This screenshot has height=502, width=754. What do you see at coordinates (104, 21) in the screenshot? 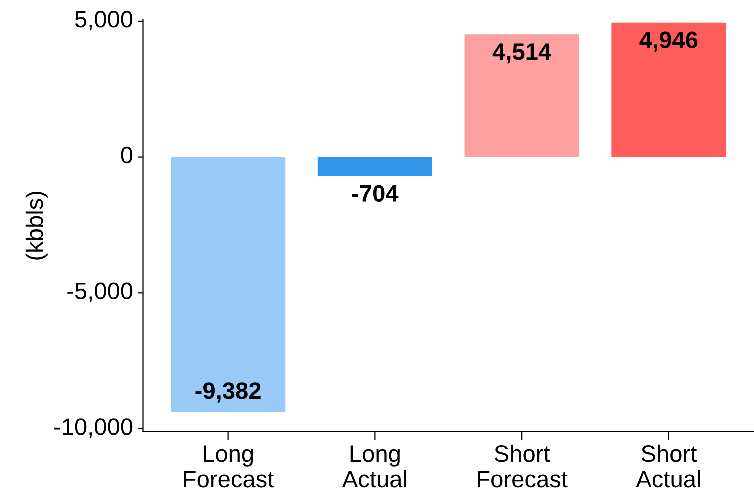
I see `y-tick-label: 5,000` at bounding box center [104, 21].